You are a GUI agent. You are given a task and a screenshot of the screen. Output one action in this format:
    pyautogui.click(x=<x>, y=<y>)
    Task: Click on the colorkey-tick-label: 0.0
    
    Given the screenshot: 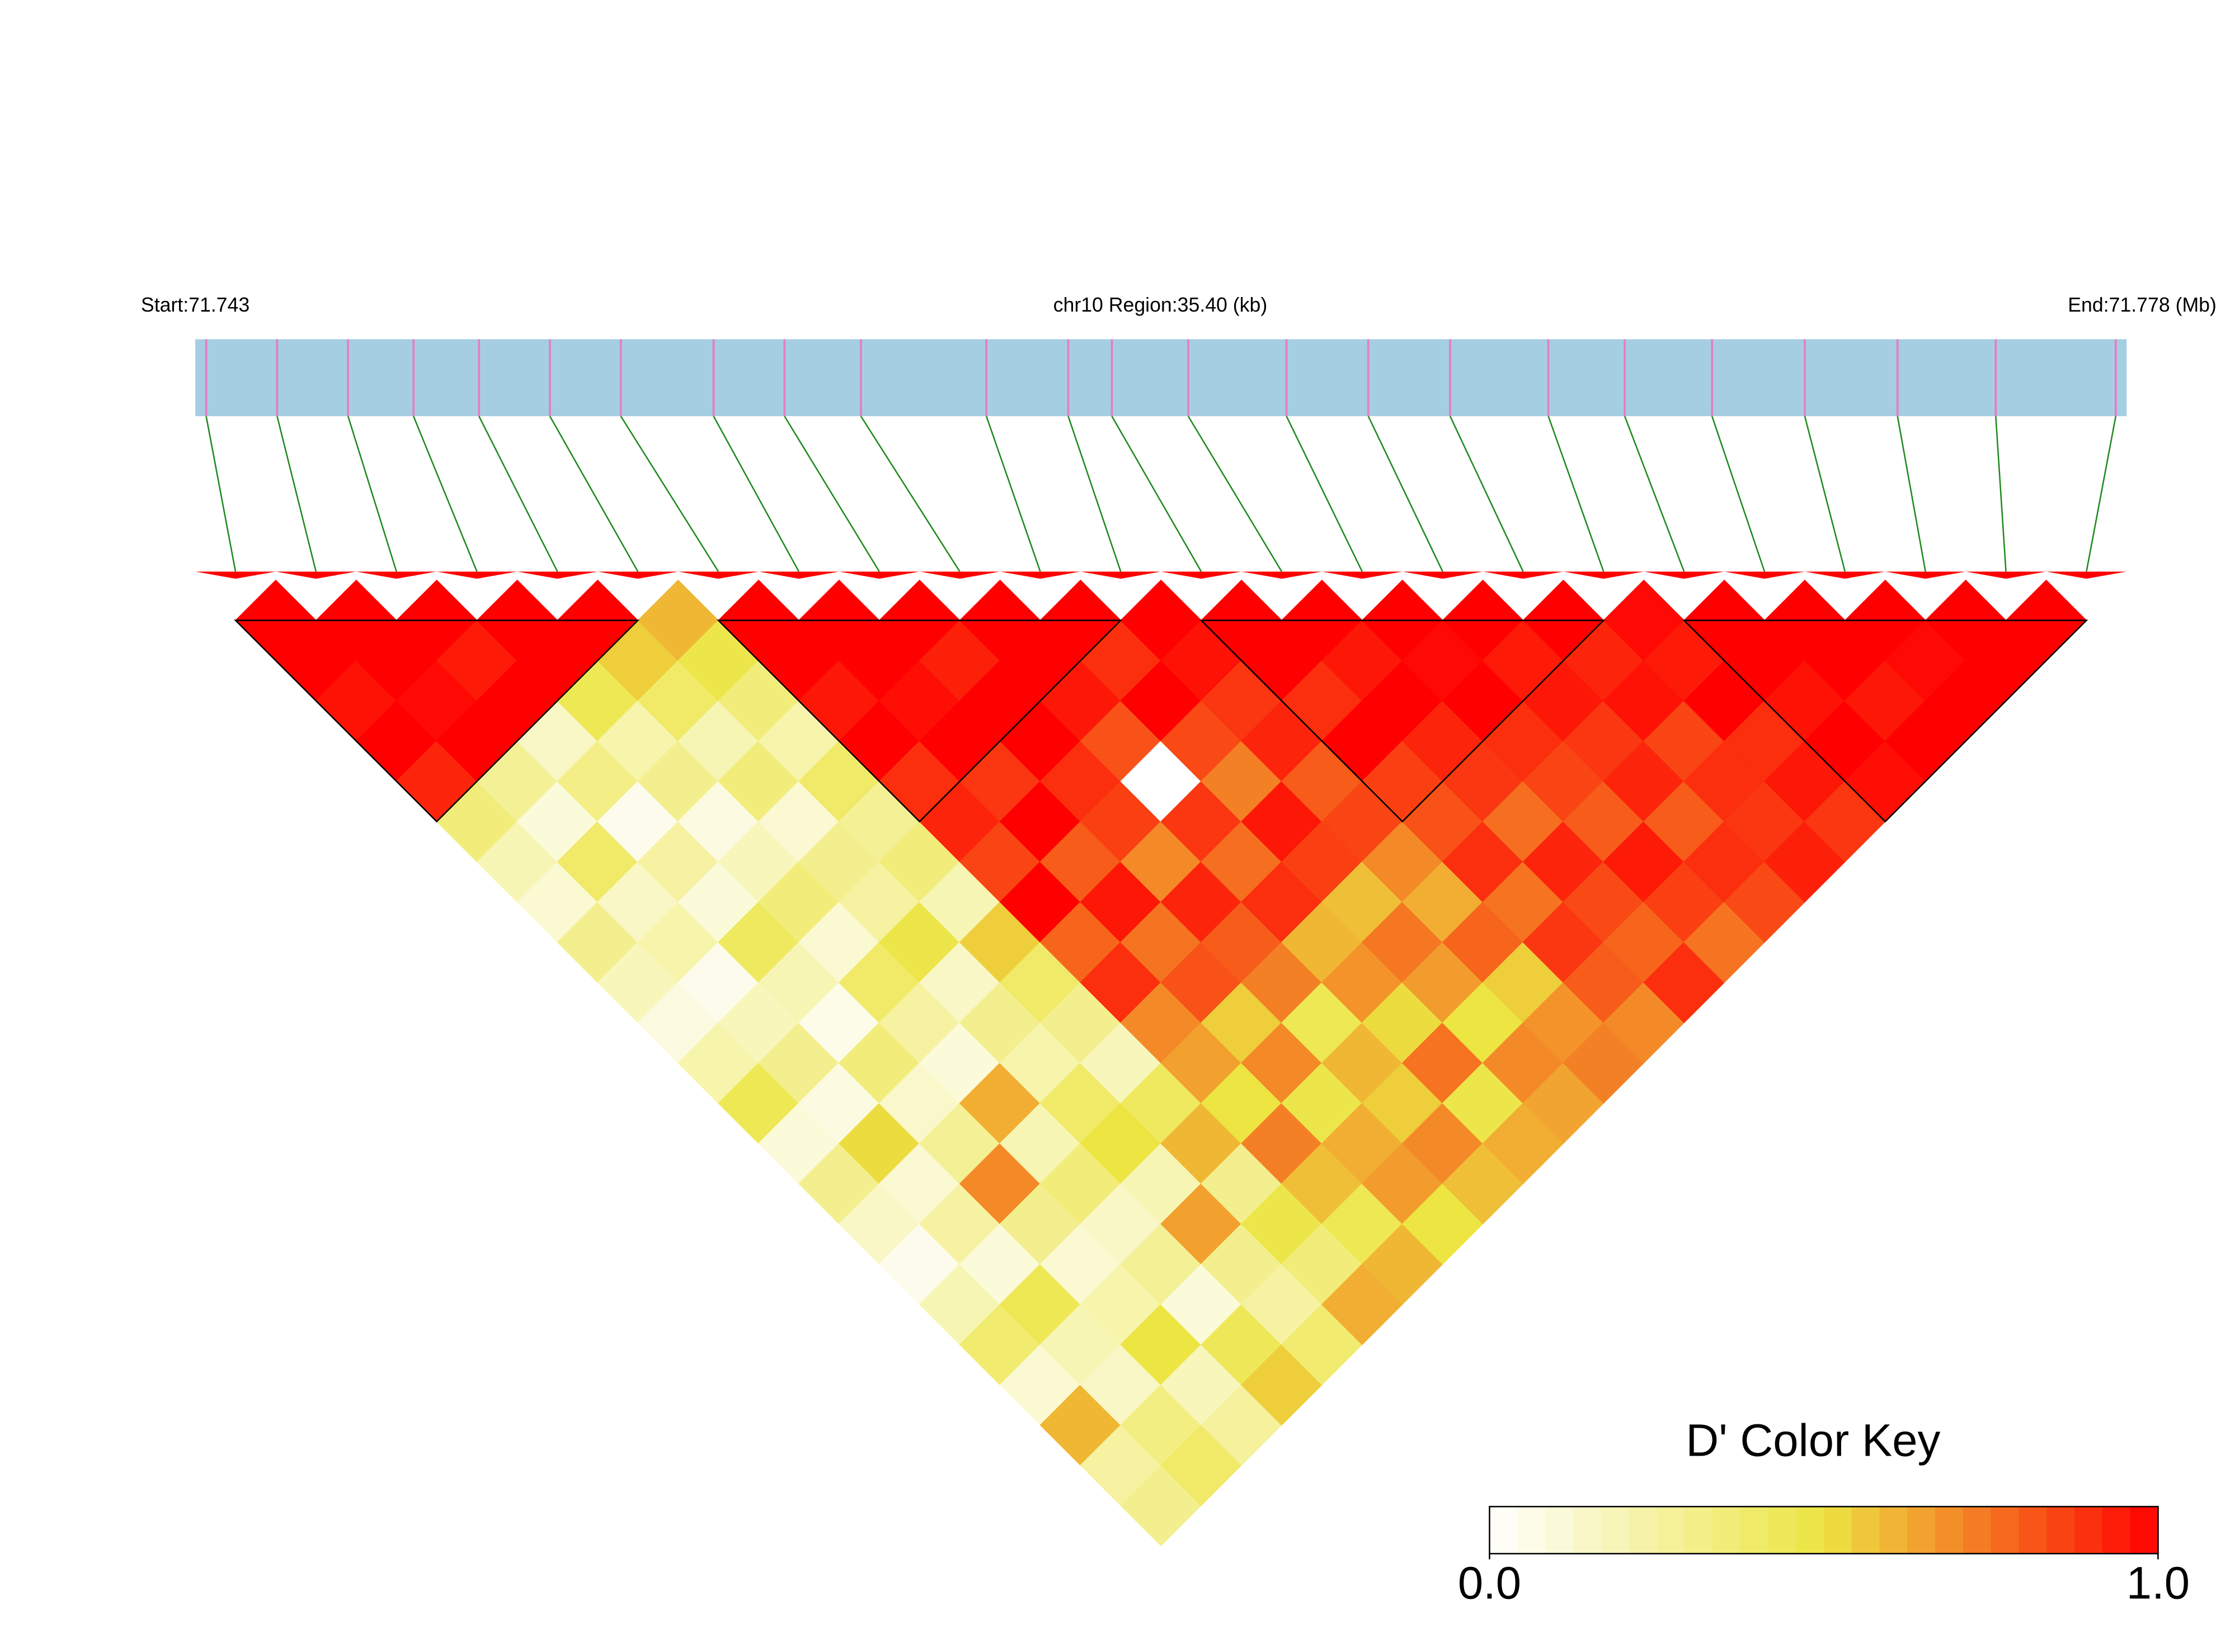 What is the action you would take?
    pyautogui.click(x=1489, y=1582)
    